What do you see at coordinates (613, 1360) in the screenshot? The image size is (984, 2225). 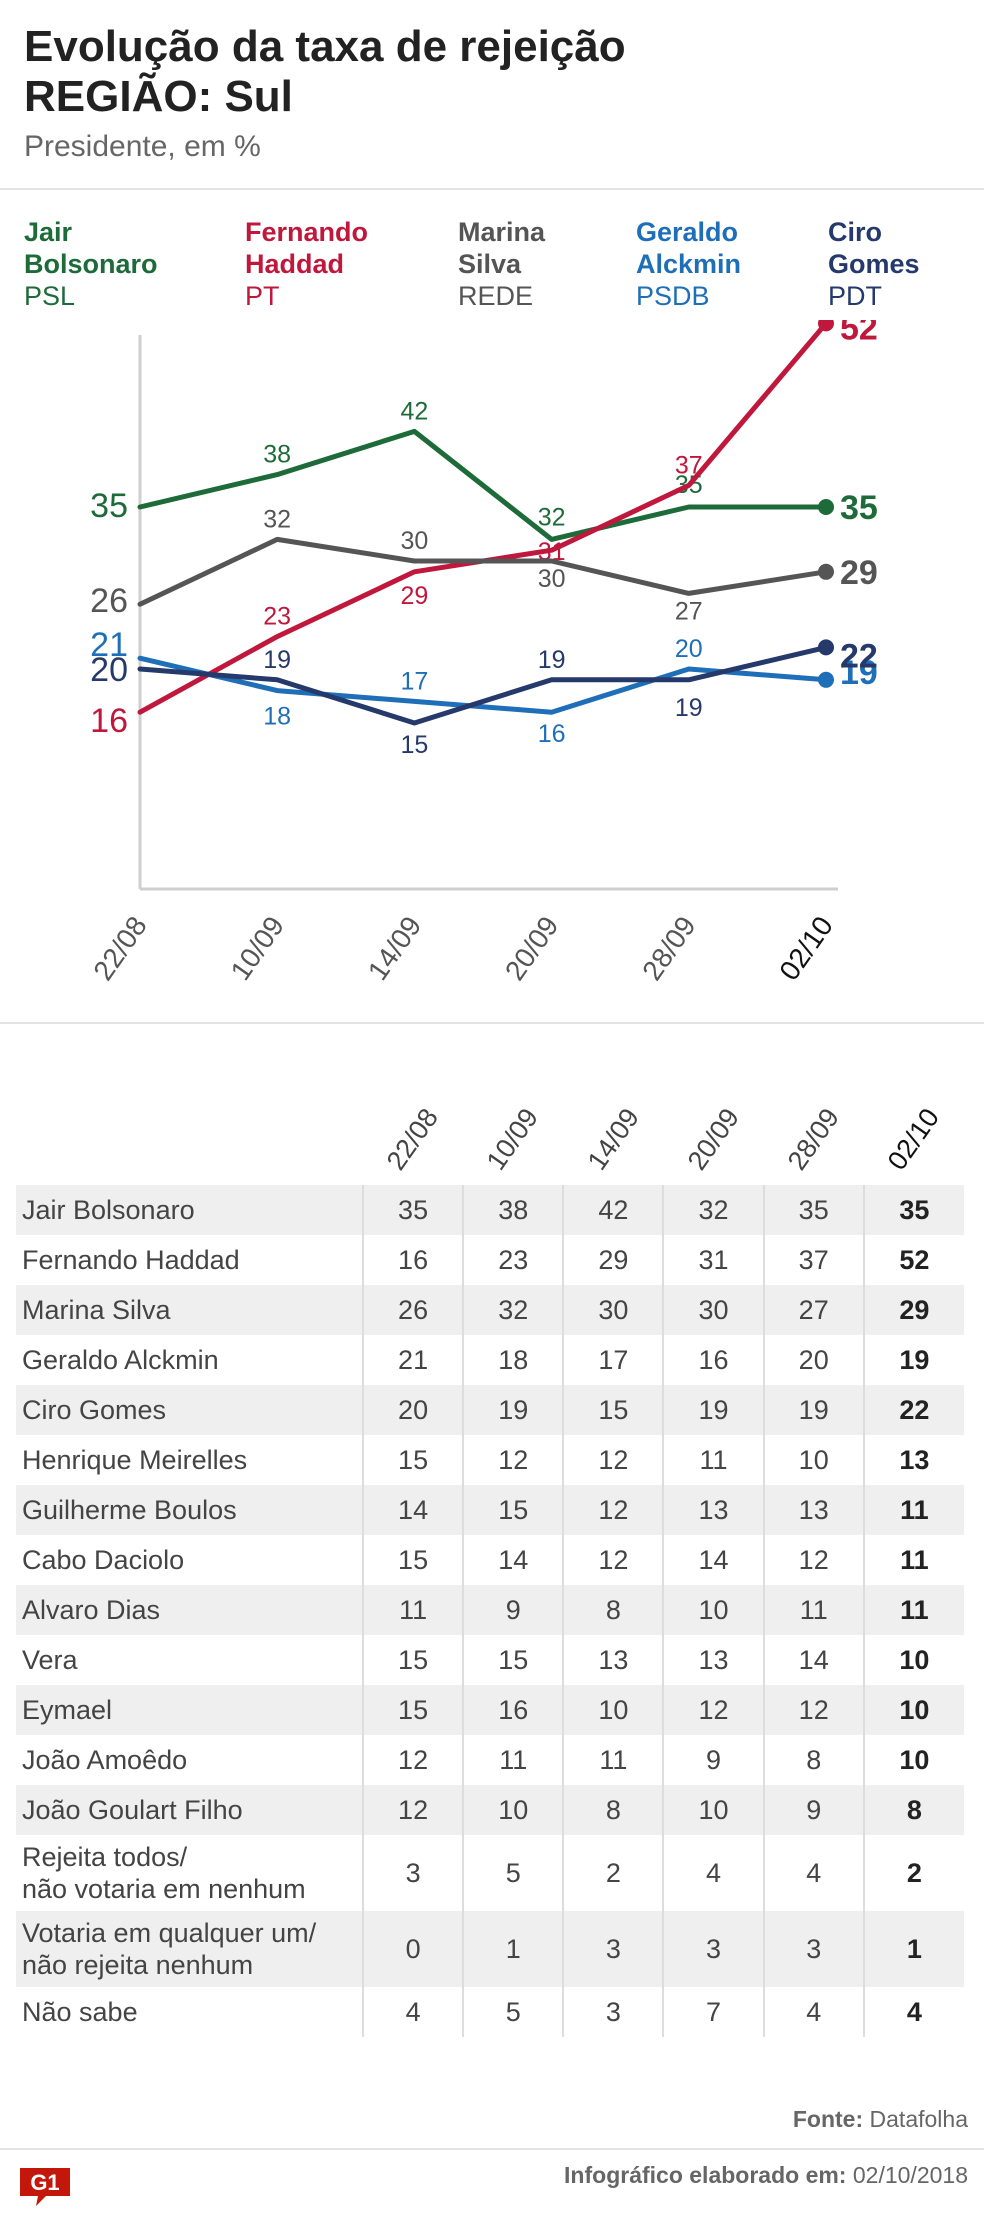 I see `table-cell: 17` at bounding box center [613, 1360].